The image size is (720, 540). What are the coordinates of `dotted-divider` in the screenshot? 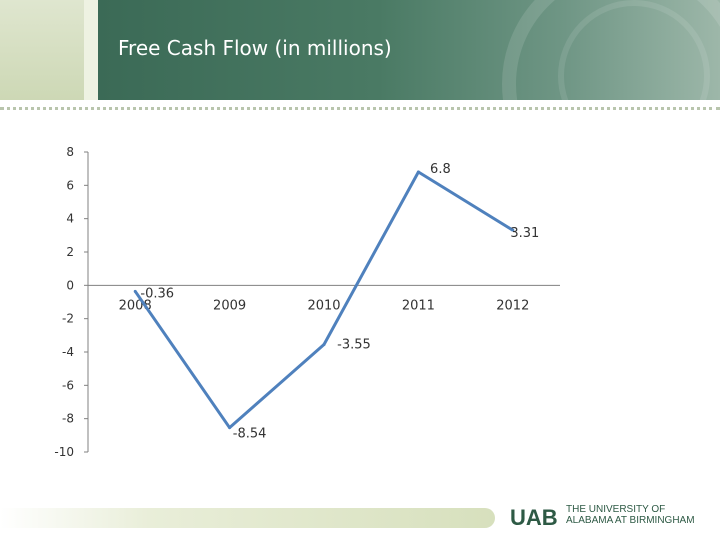 It's located at (360, 108).